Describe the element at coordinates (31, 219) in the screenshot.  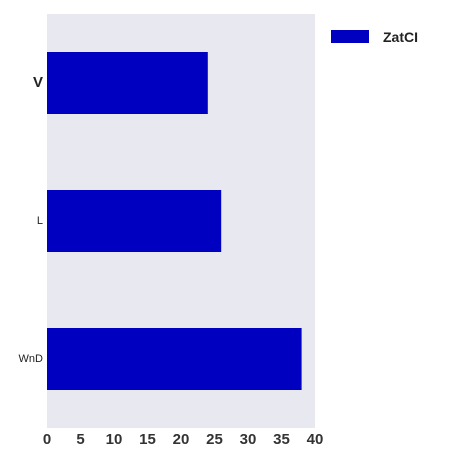
I see `y-tick-labels: V L WnD` at that location.